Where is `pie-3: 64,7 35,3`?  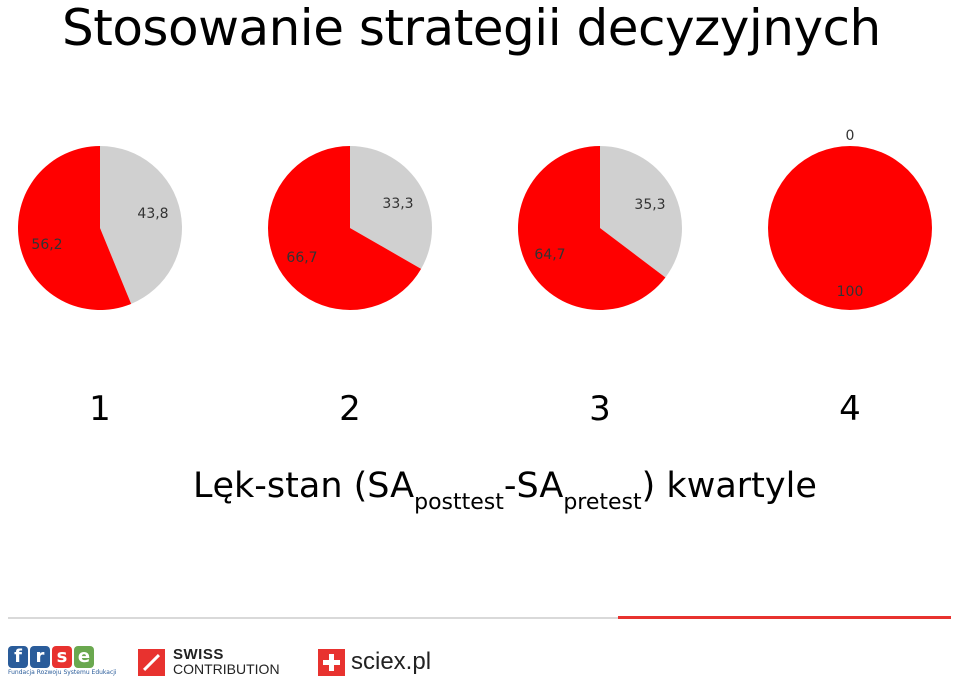
pie-3: 64,7 35,3 is located at coordinates (599, 228).